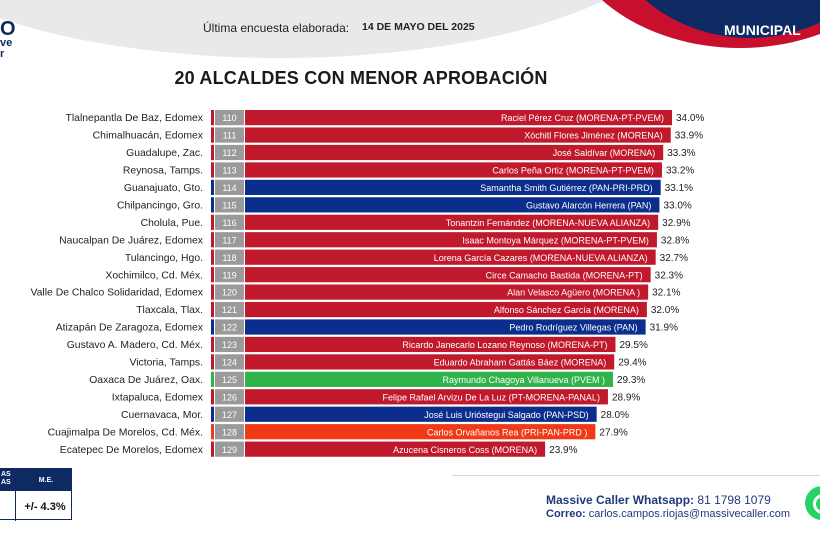 This screenshot has width=820, height=545. I want to click on municipality-label: Tlalnepantla De Baz, Edomex, so click(135, 118).